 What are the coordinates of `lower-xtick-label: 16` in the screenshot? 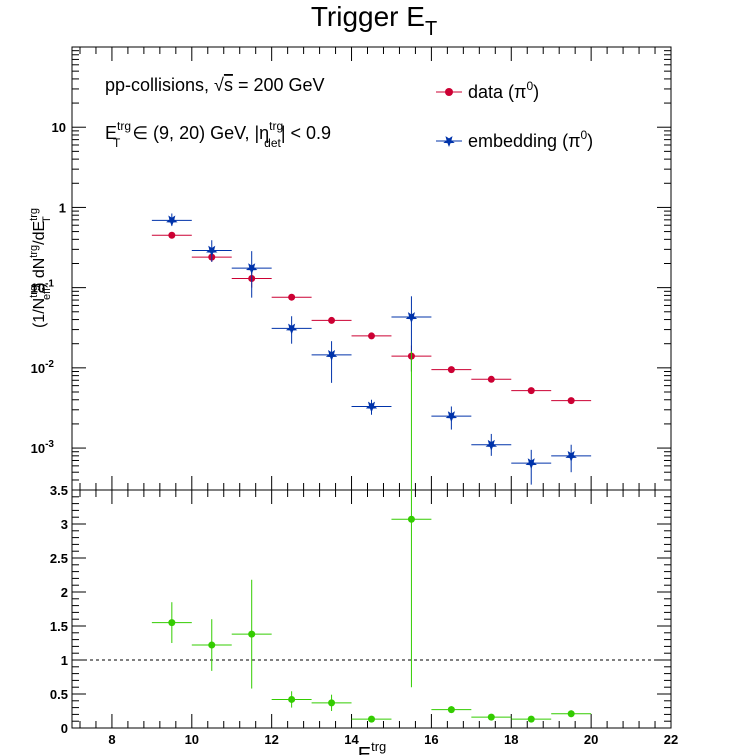 It's located at (431, 739).